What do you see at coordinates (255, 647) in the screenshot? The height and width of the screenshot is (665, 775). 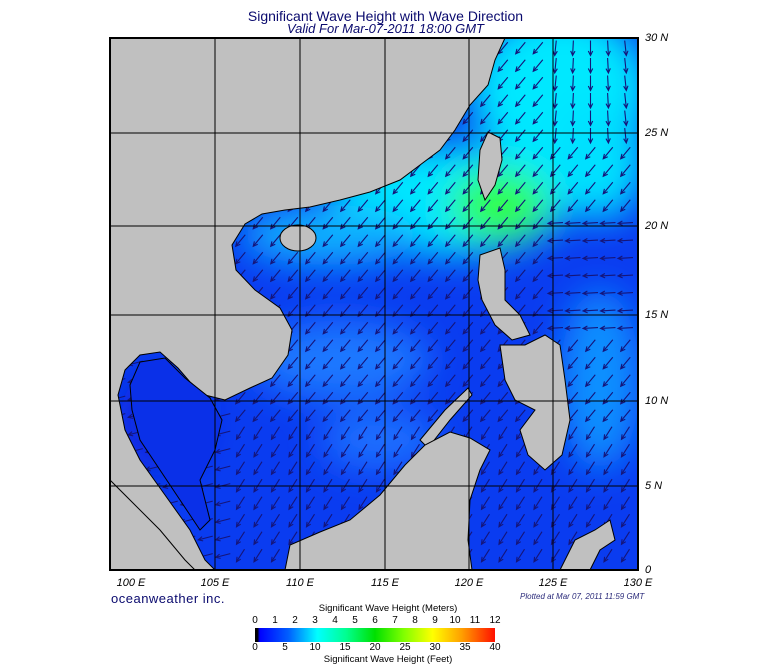 I see `colorbar-feet-tick: 0` at bounding box center [255, 647].